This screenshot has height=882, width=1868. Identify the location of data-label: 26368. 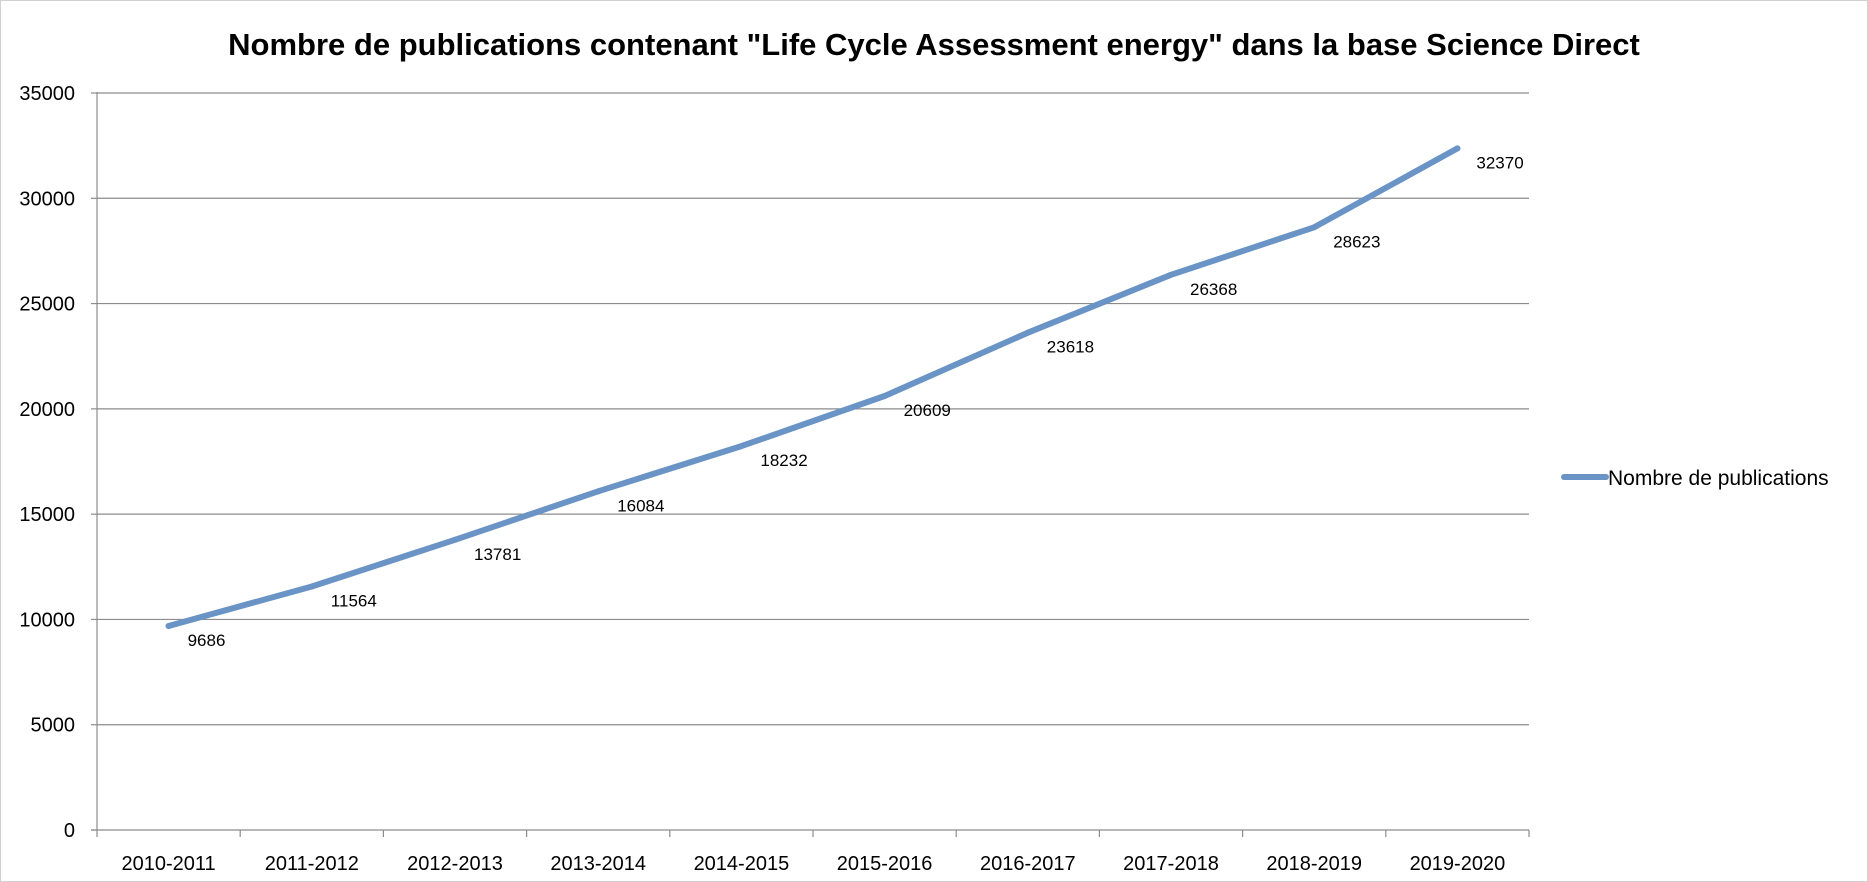
(1213, 289).